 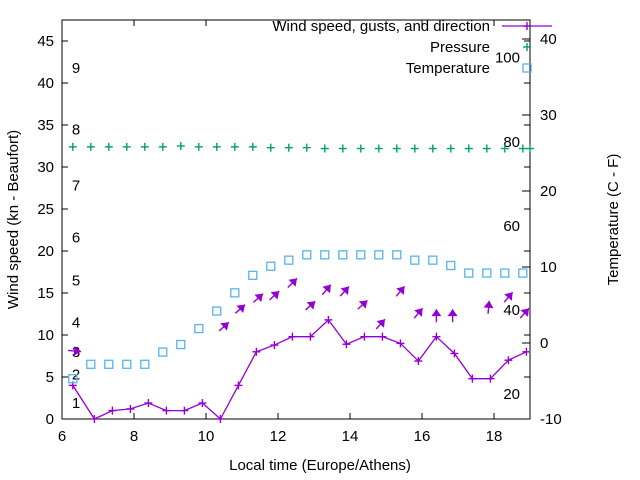 I want to click on fahrenheit-scale-label: 60, so click(x=511, y=226).